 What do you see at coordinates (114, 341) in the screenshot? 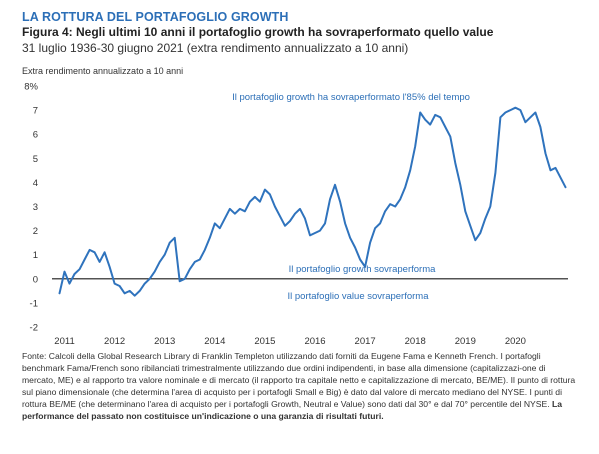
I see `x-tick-label: 2012` at bounding box center [114, 341].